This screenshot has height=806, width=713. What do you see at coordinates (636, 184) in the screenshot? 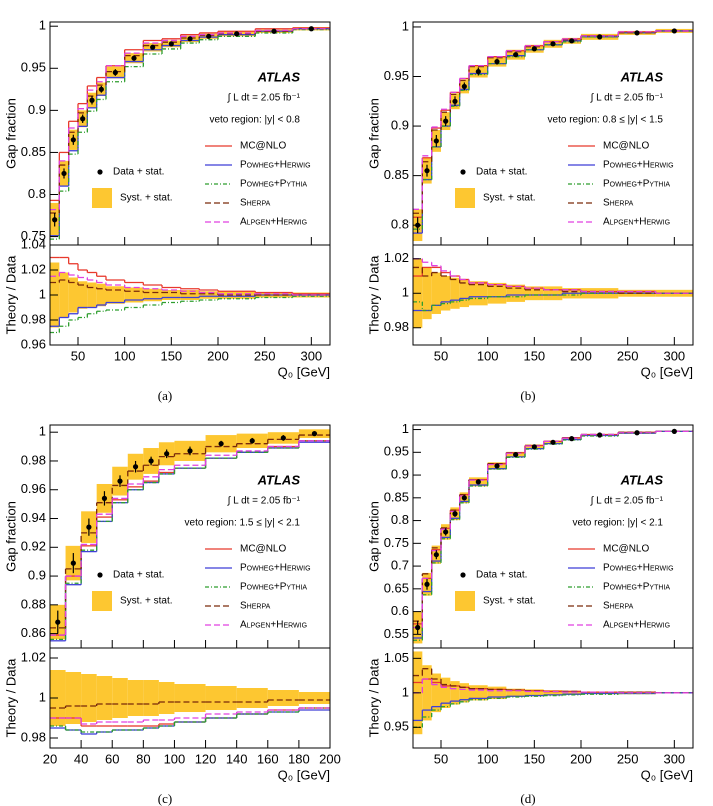
I see `legend-label: Powheg+Pythia` at bounding box center [636, 184].